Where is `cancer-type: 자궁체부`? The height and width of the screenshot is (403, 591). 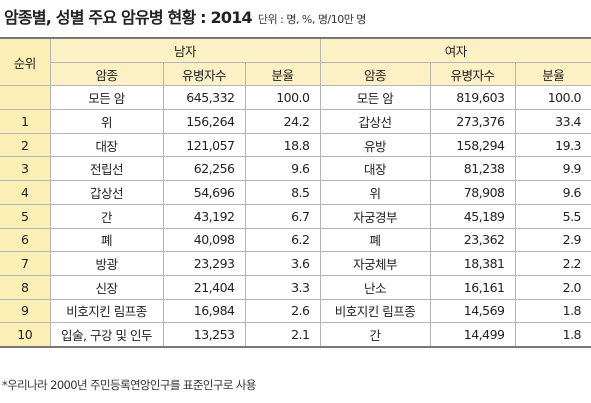 cancer-type: 자궁체부 is located at coordinates (375, 263).